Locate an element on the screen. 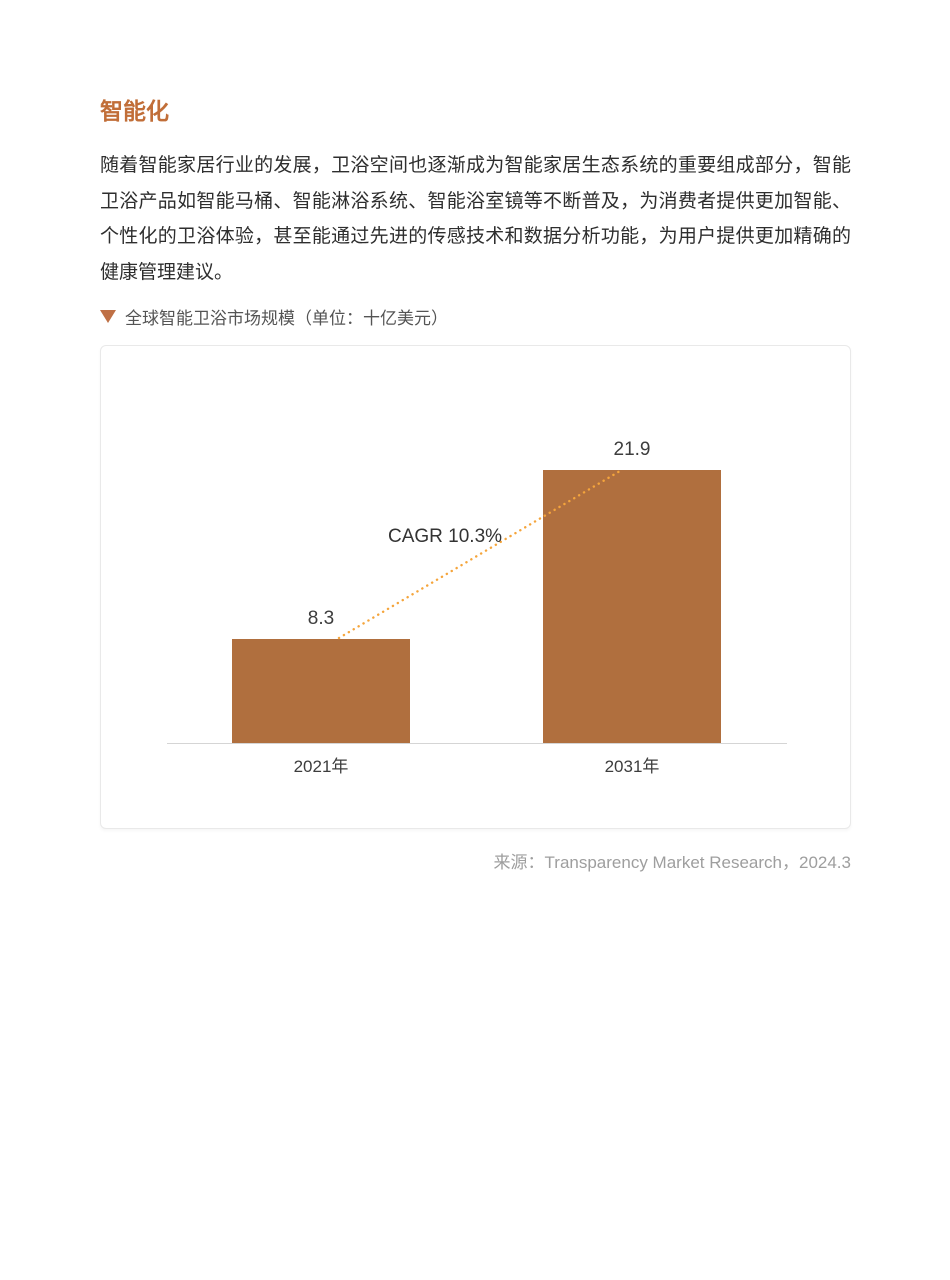 This screenshot has width=950, height=1280. bar-rect-2021 is located at coordinates (321, 691).